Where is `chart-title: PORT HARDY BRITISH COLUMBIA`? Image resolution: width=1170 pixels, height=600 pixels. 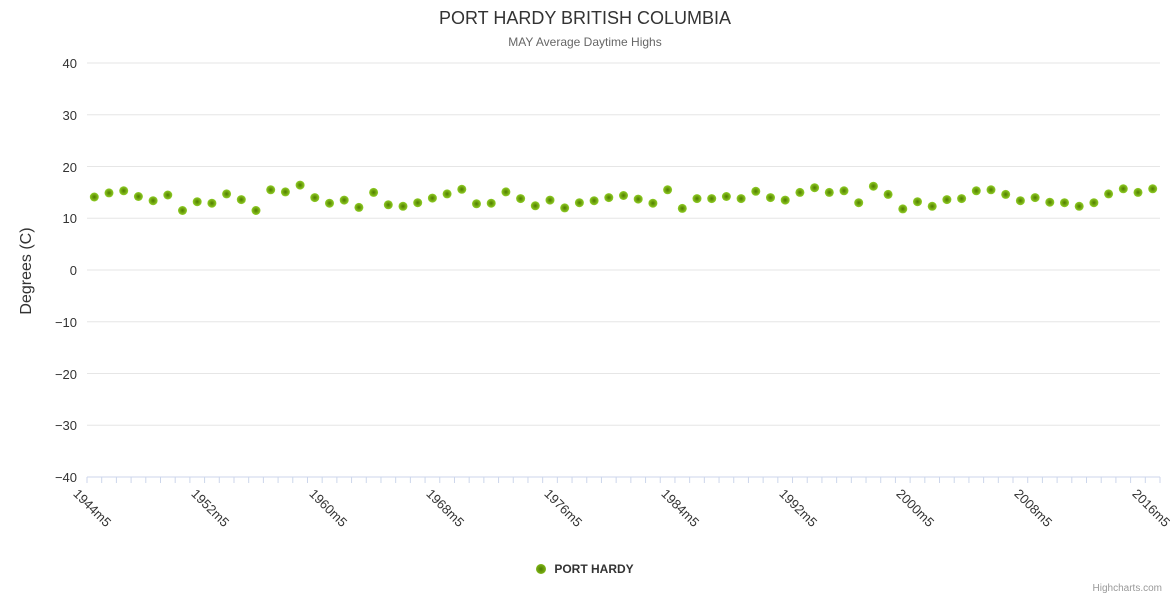
chart-title: PORT HARDY BRITISH COLUMBIA is located at coordinates (585, 18).